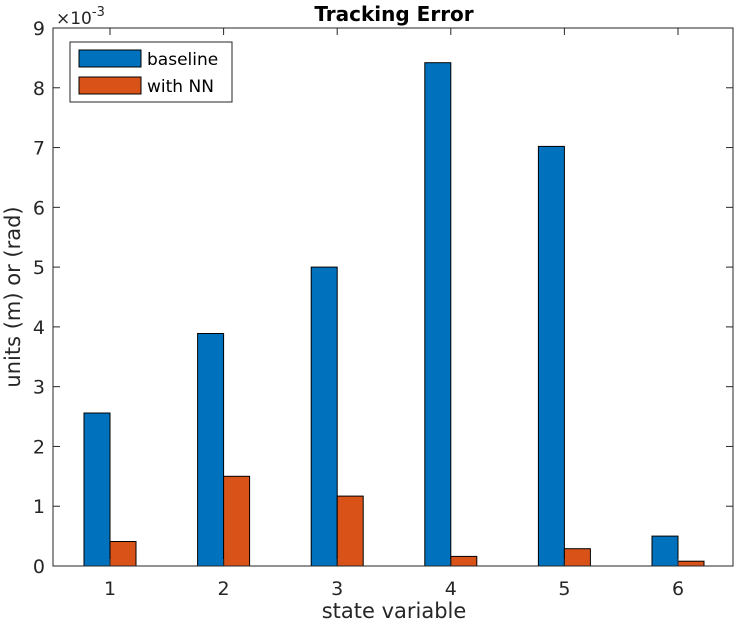 The image size is (735, 625). I want to click on x-tick-label-3: 3, so click(337, 589).